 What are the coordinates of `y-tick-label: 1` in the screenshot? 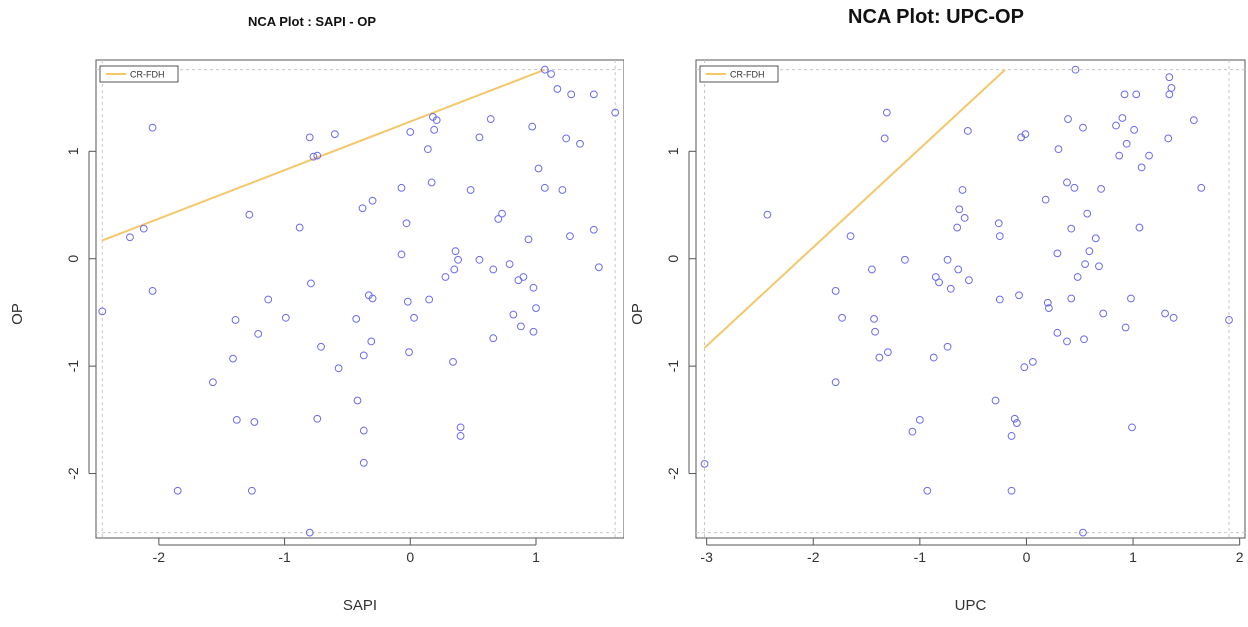 It's located at (73, 151).